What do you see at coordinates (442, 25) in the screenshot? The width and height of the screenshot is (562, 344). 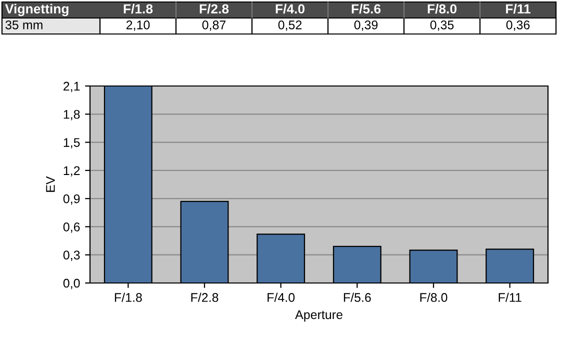 I see `data-label: 0,35` at bounding box center [442, 25].